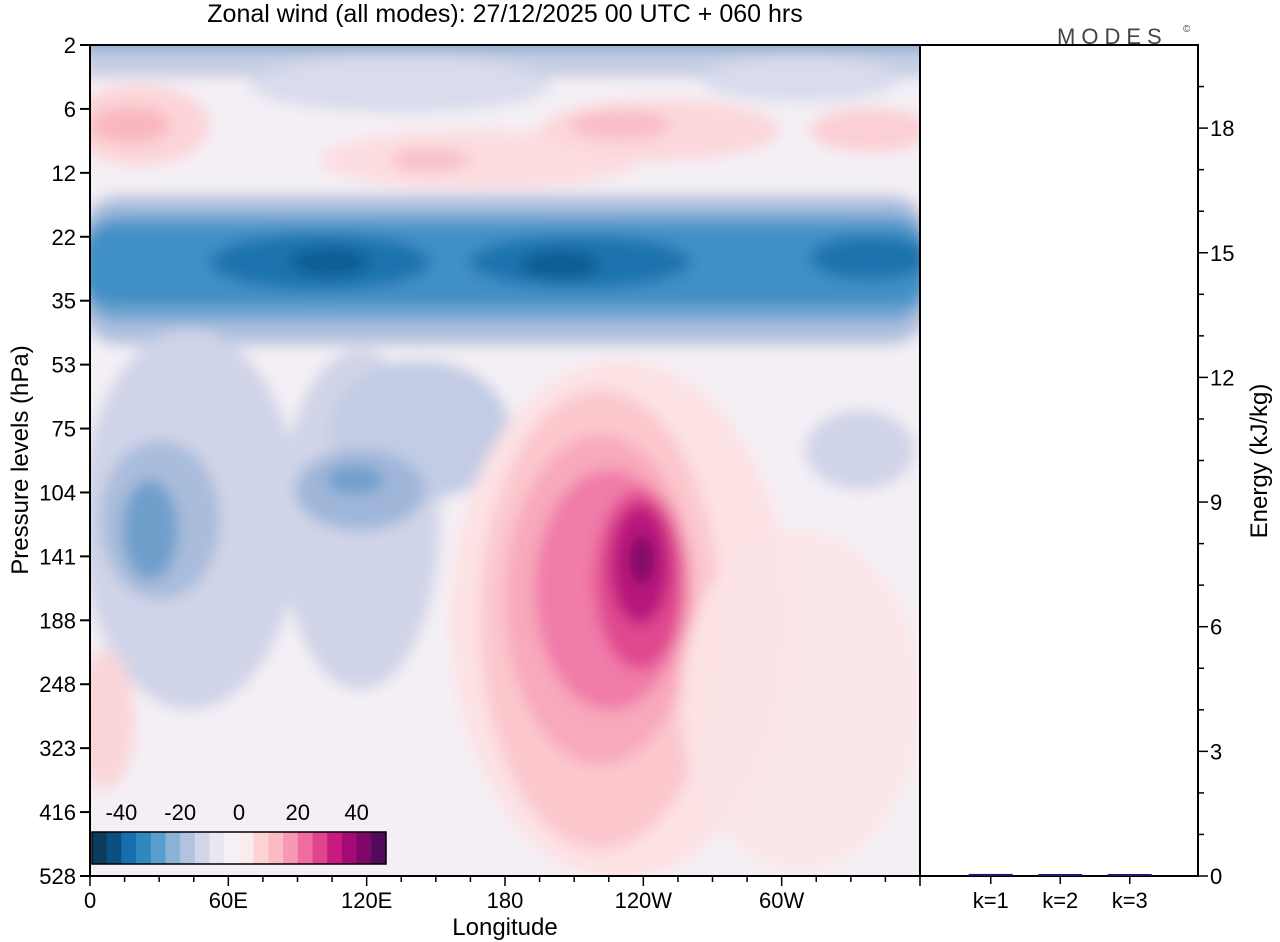 This screenshot has width=1280, height=942. I want to click on pressure-tick-label: 104, so click(57, 492).